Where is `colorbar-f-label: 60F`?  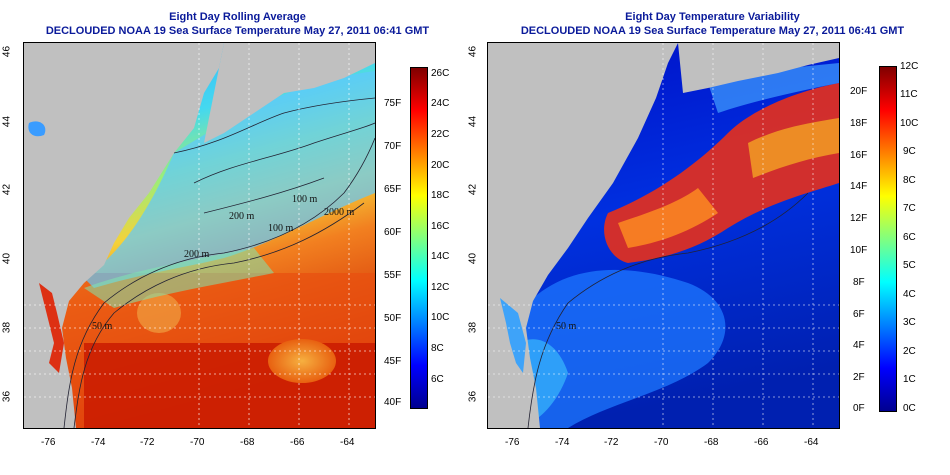 colorbar-f-label: 60F is located at coordinates (393, 232).